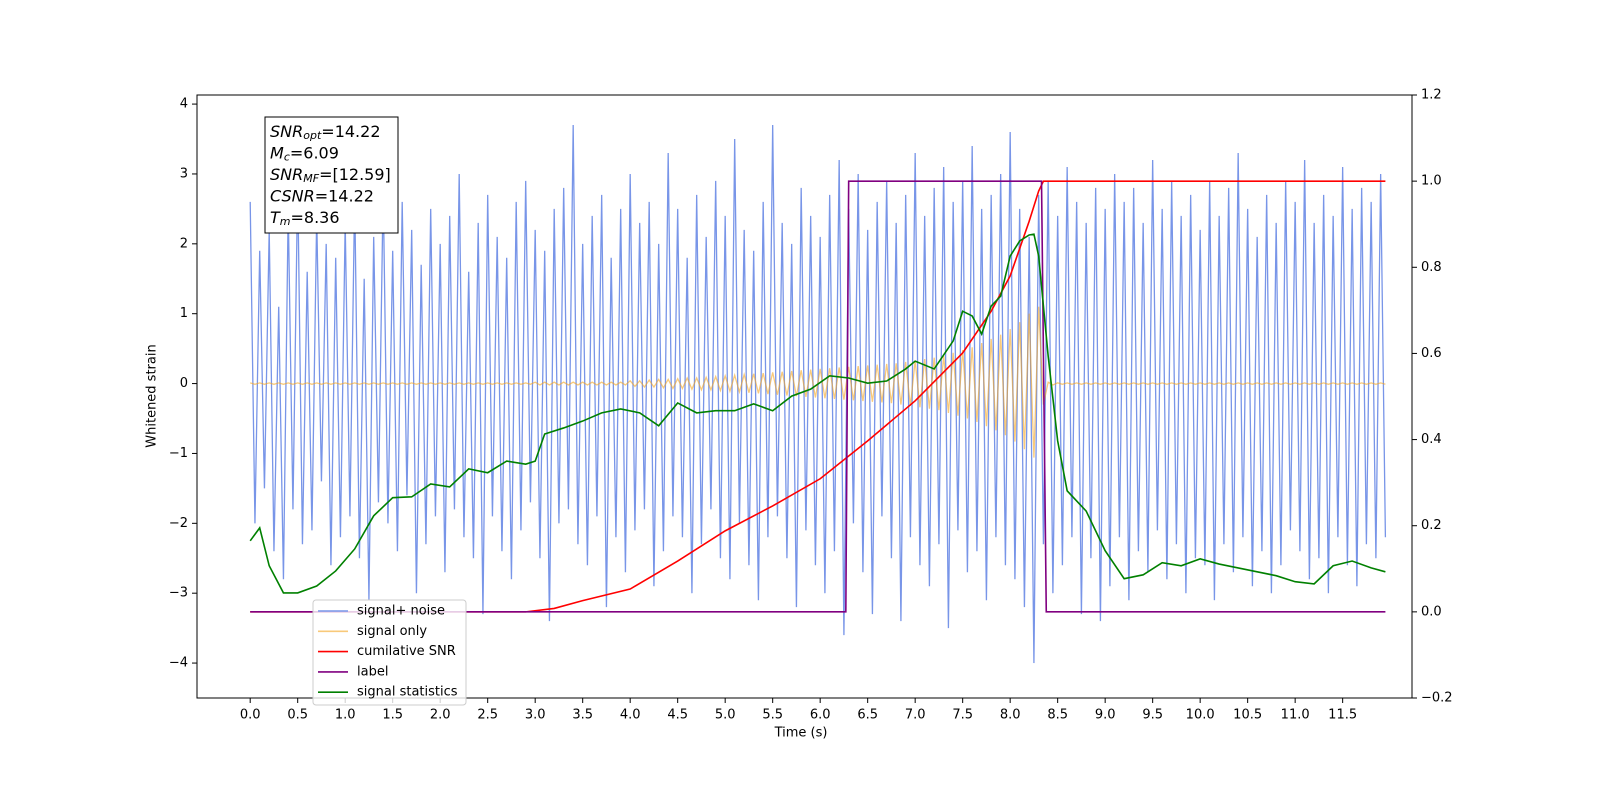 This screenshot has height=800, width=1600. I want to click on y2-tick-label: 0.4, so click(1431, 439).